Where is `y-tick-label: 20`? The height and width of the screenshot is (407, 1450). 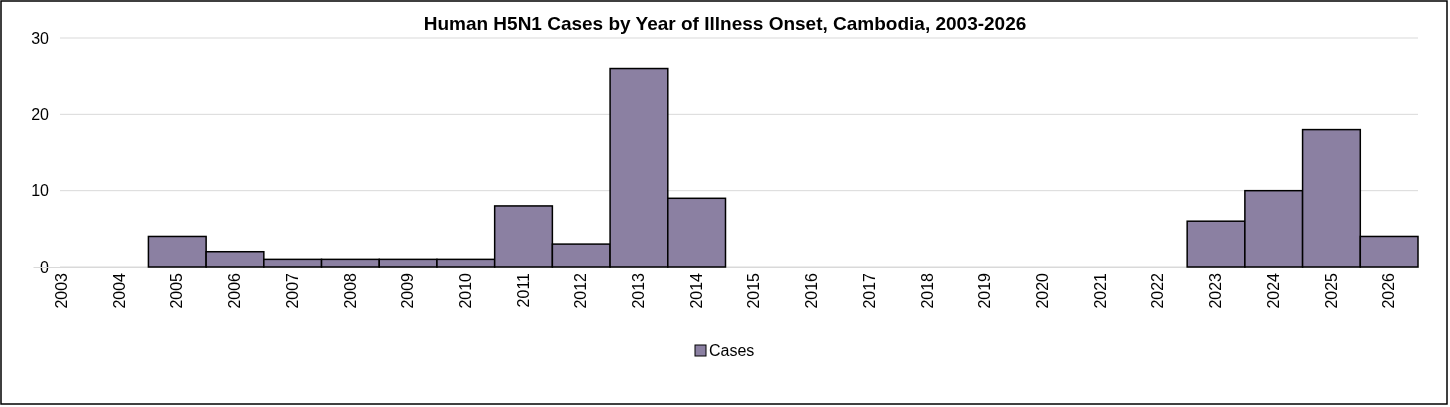
y-tick-label: 20 is located at coordinates (40, 114).